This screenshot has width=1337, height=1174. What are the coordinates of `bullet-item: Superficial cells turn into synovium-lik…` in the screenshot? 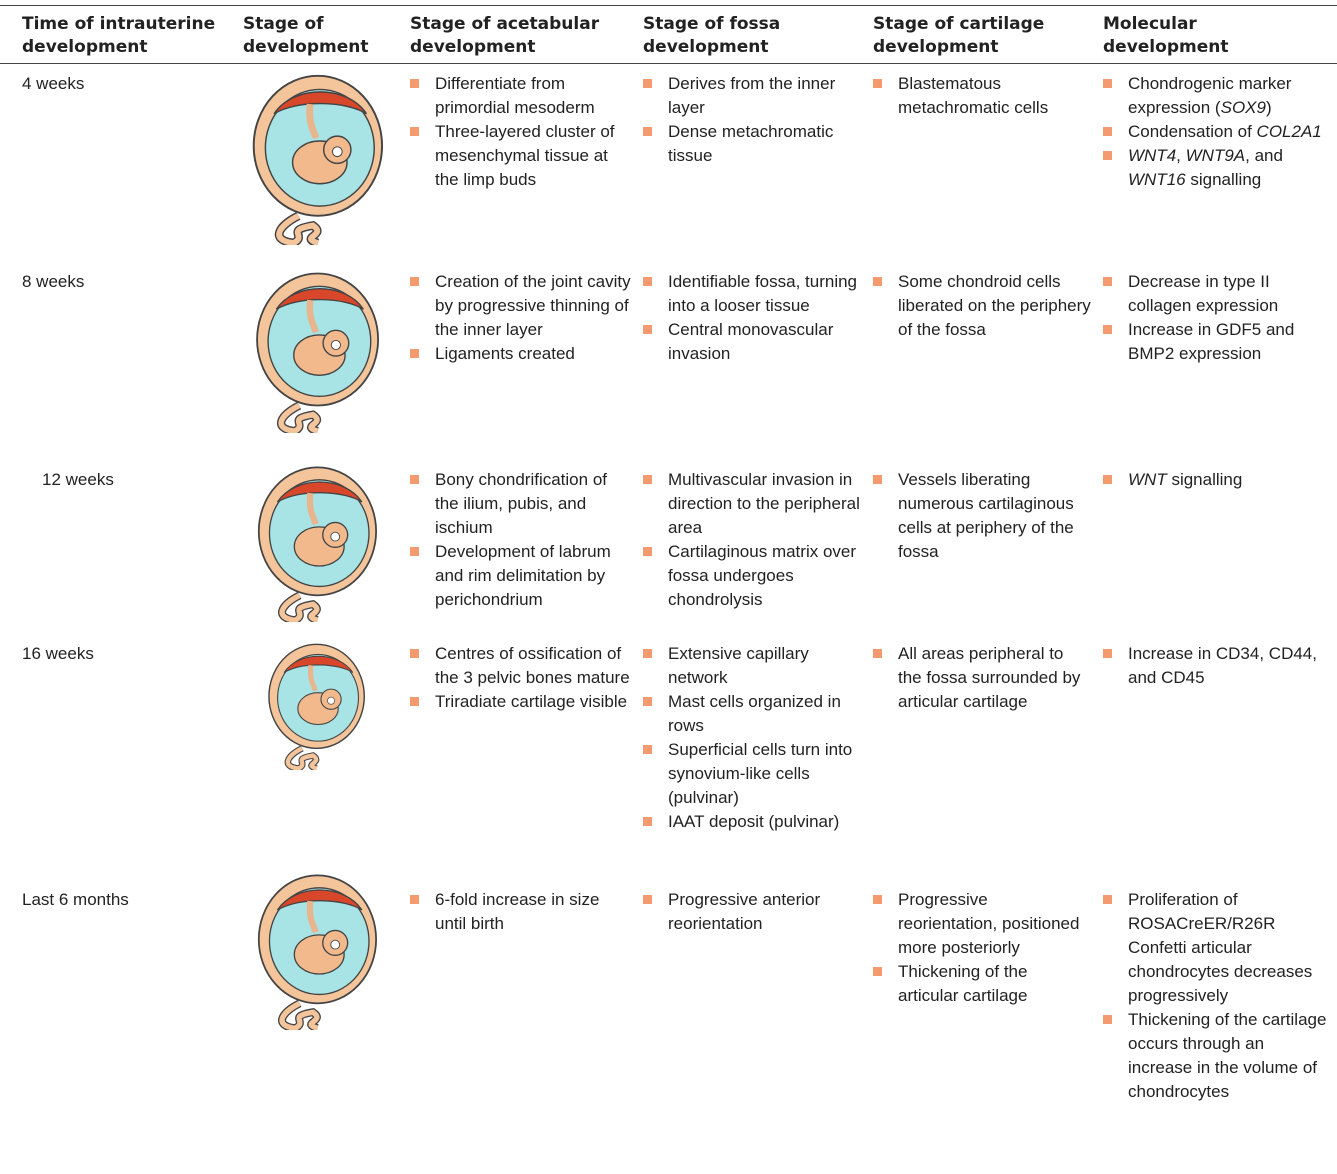 It's located at (752, 774).